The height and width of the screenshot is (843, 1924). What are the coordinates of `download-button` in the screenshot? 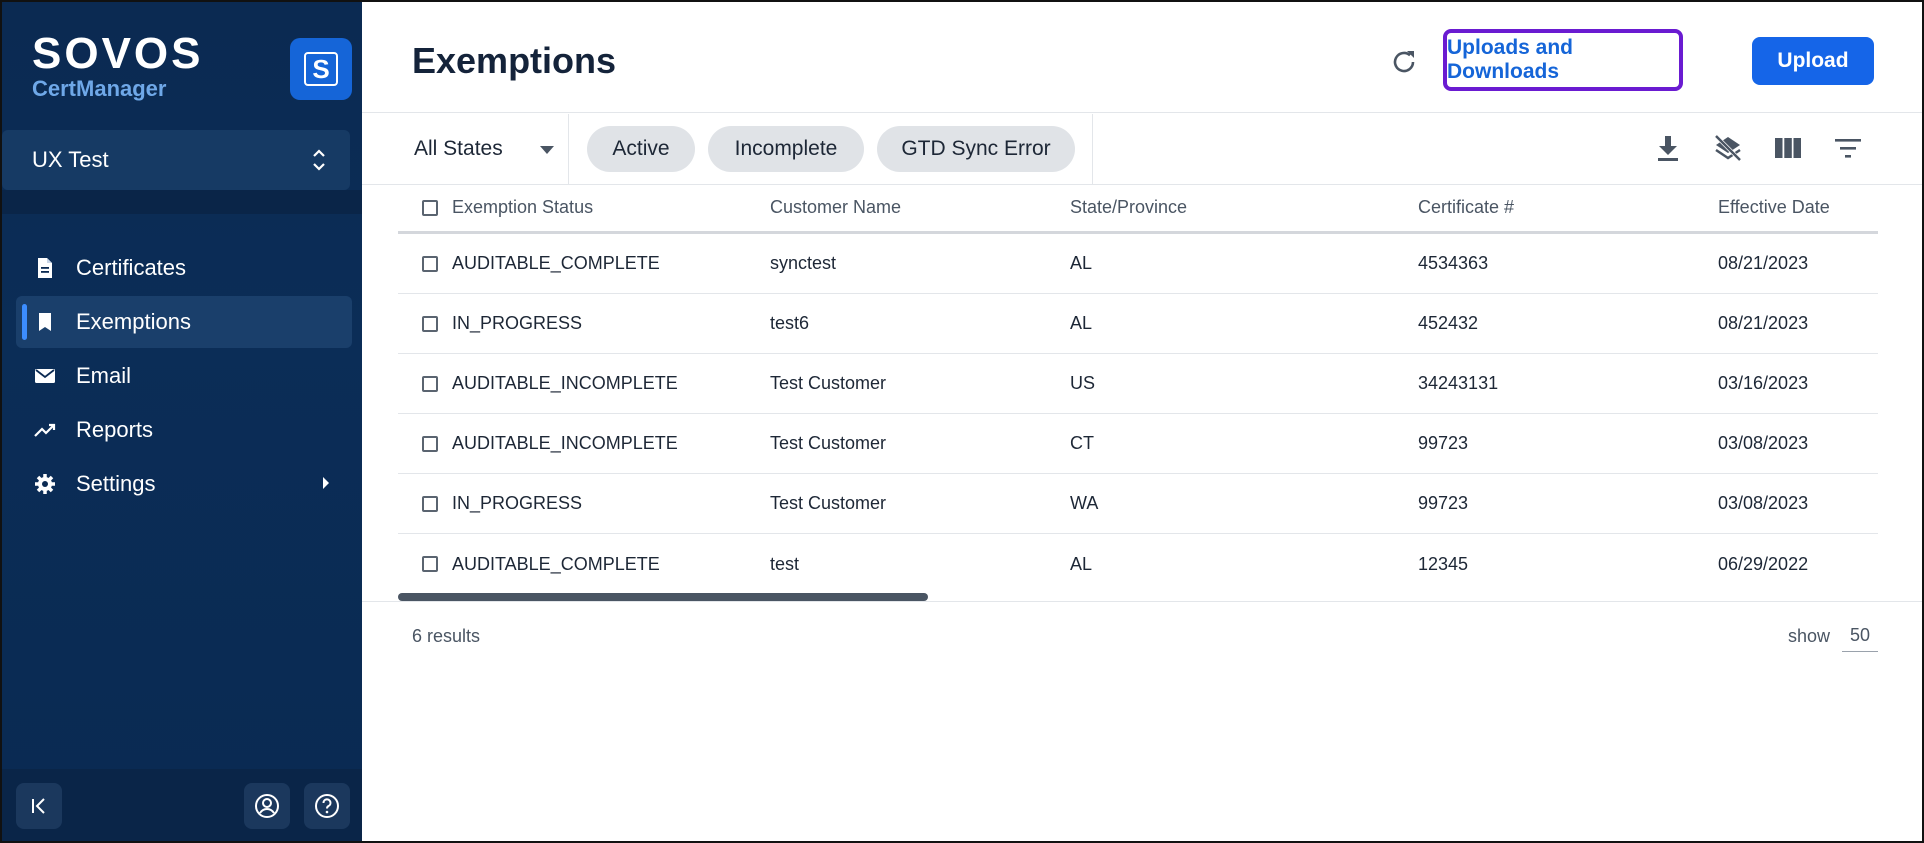 It's located at (1668, 148).